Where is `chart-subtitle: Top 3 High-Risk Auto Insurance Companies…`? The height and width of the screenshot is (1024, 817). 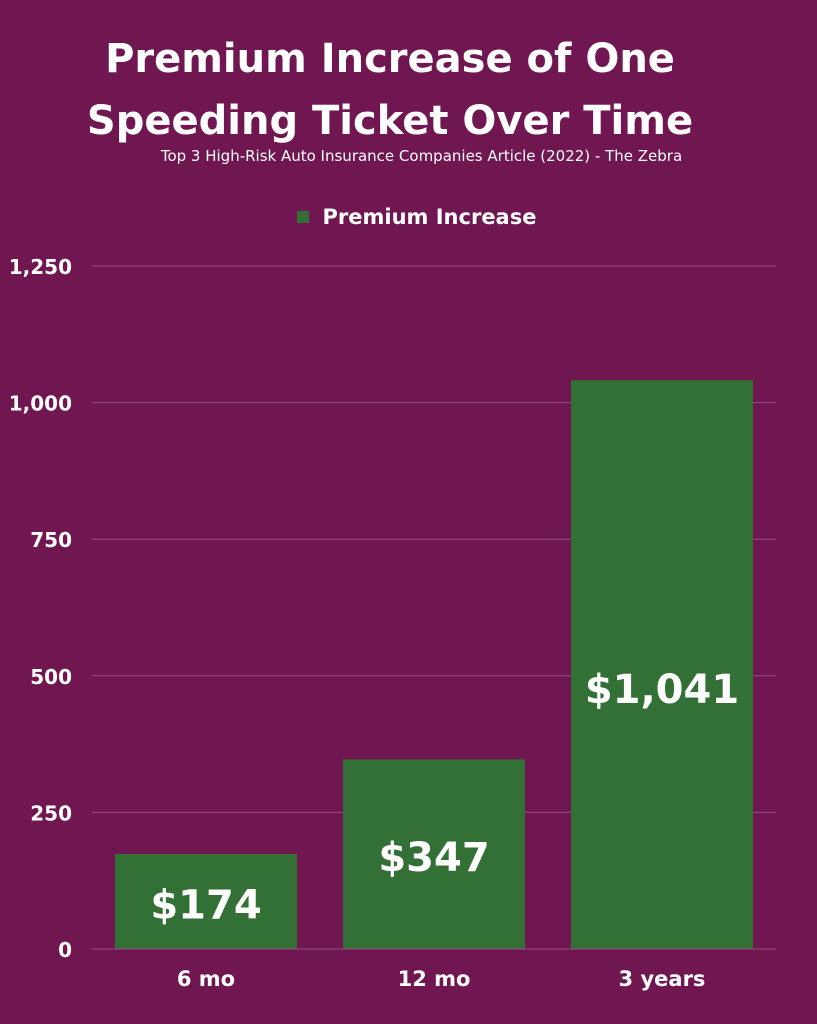 chart-subtitle: Top 3 High-Risk Auto Insurance Companies… is located at coordinates (421, 156).